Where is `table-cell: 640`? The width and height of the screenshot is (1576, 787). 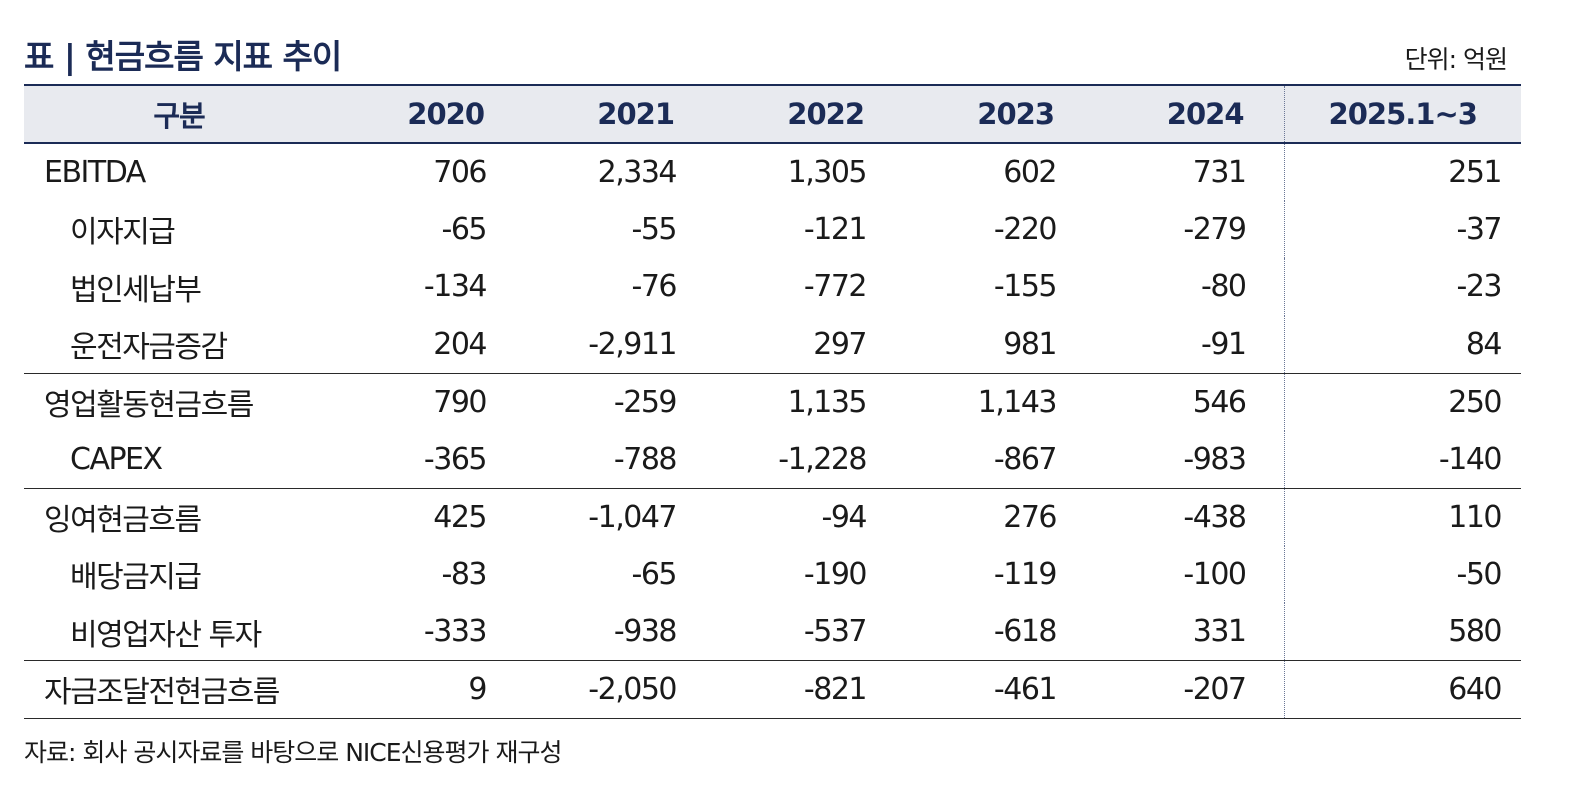
table-cell: 640 is located at coordinates (1402, 689).